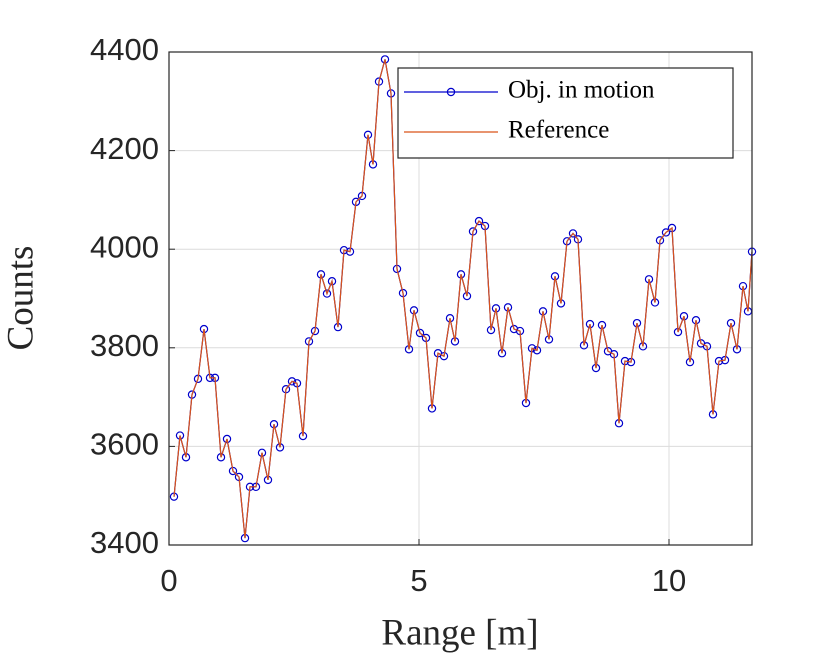  Describe the element at coordinates (459, 632) in the screenshot. I see `x-axis-label: Range [m]` at that location.